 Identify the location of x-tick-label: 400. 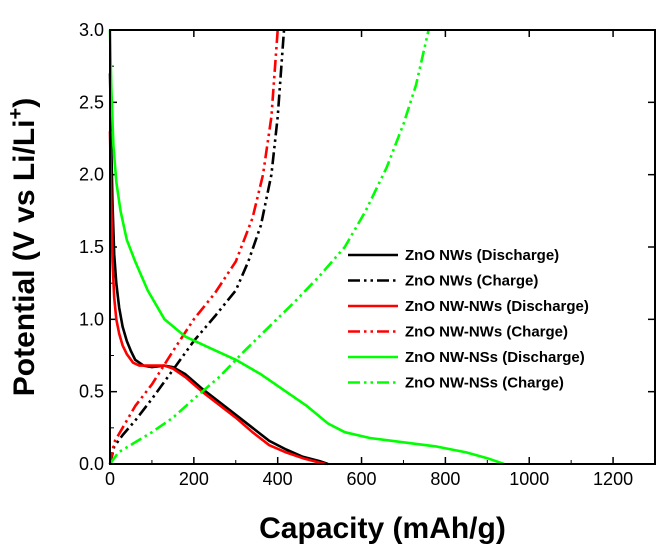
(278, 479).